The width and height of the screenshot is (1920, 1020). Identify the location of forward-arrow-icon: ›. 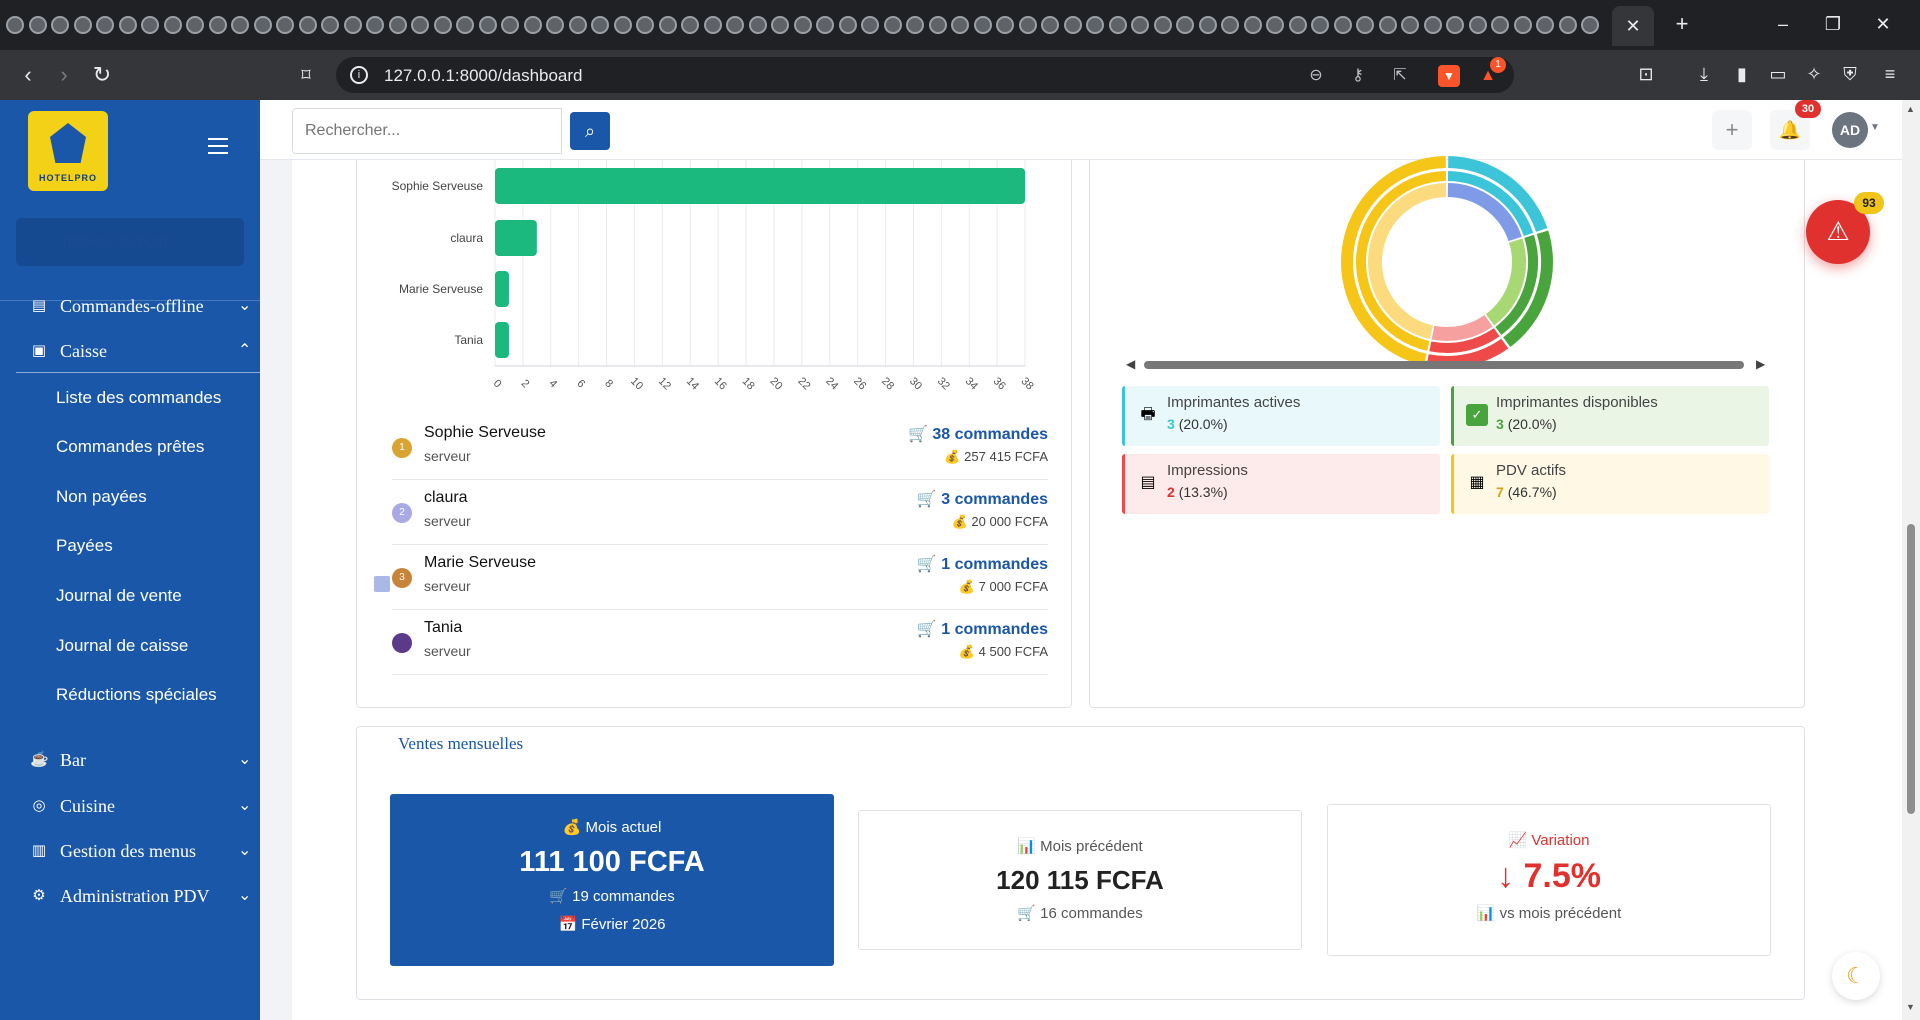
(64, 74).